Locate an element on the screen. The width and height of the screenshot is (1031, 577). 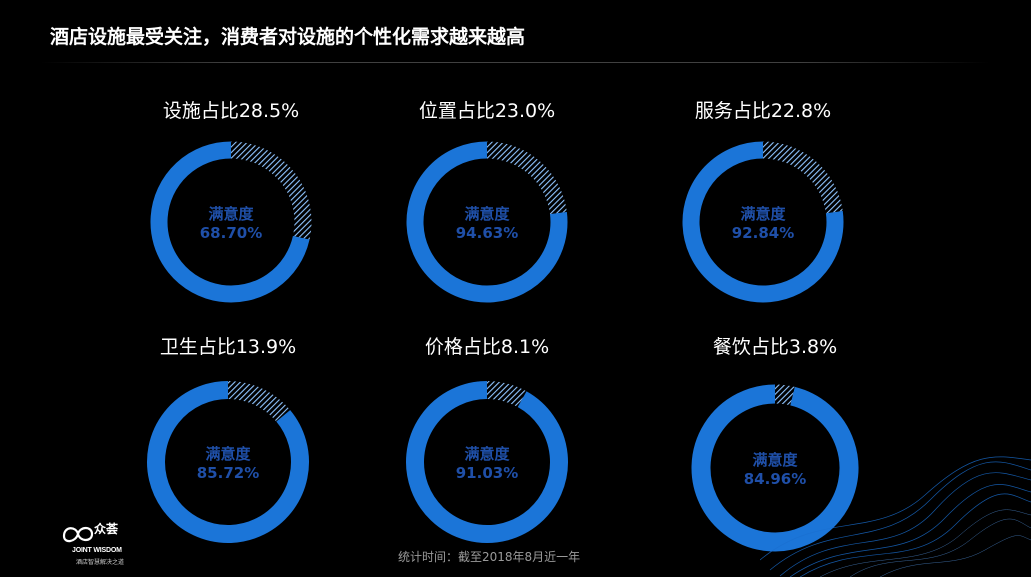
logo-brand-text: 众荟 is located at coordinates (106, 529).